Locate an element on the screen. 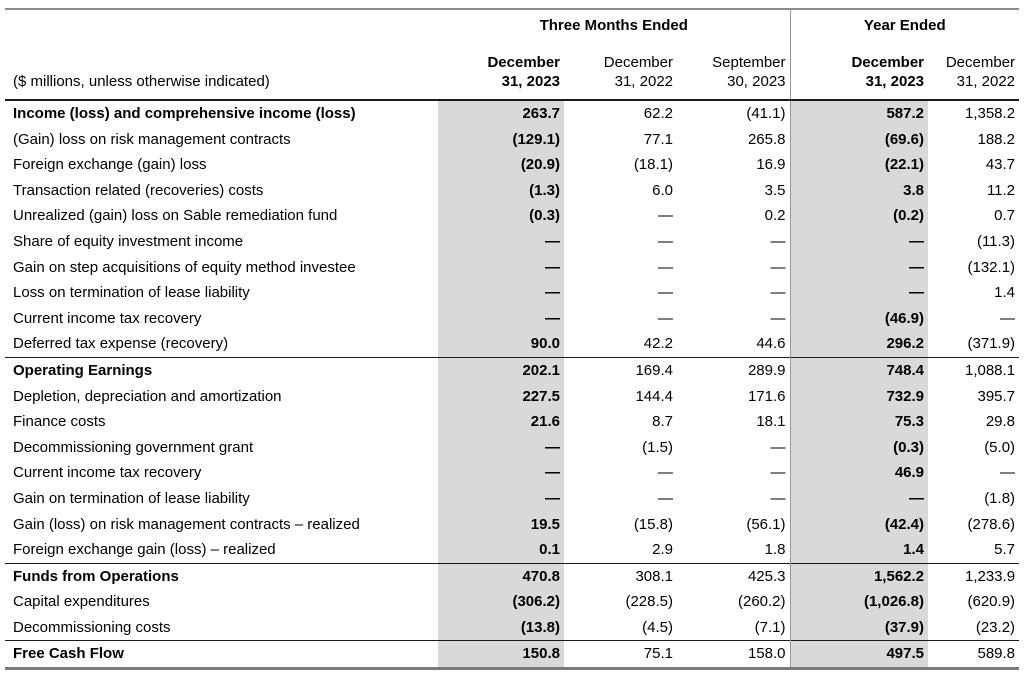 The image size is (1024, 676). column-header-dec-31-2022-q: December 31, 2022 is located at coordinates (620, 70).